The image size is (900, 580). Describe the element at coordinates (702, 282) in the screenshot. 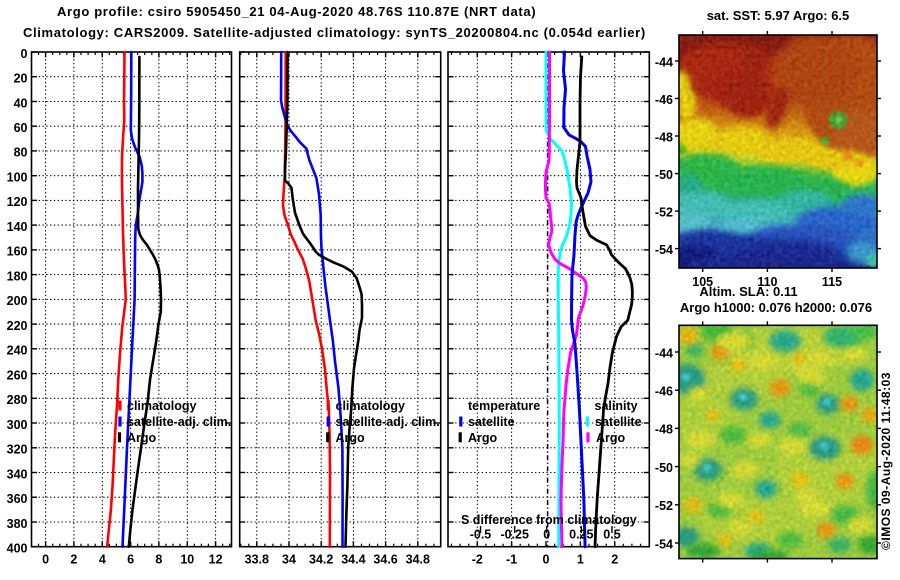

I see `svg-text: 105` at that location.